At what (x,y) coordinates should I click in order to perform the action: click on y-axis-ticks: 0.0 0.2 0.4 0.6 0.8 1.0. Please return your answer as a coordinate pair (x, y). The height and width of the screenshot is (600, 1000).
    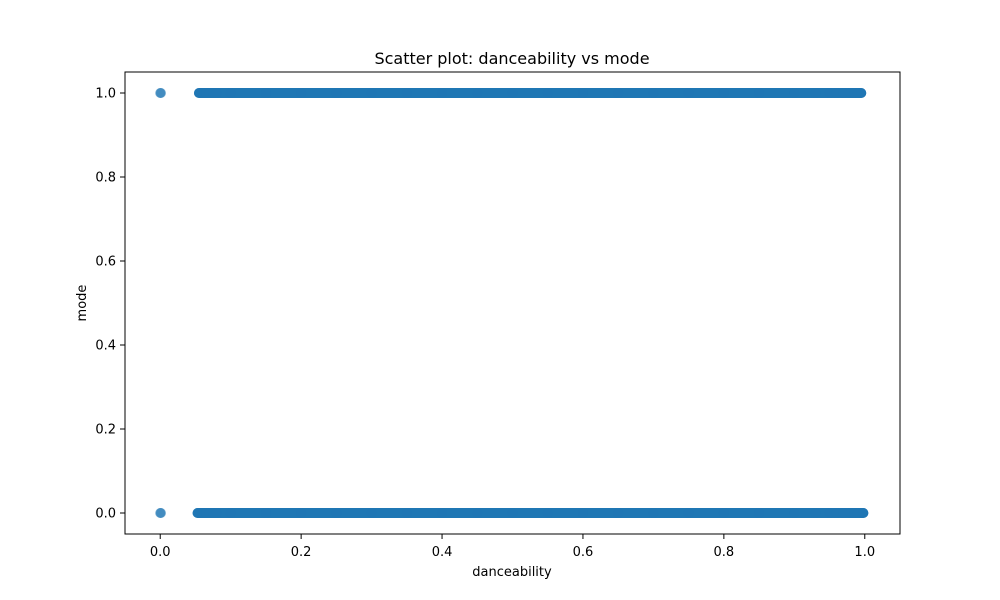
    Looking at the image, I should click on (110, 304).